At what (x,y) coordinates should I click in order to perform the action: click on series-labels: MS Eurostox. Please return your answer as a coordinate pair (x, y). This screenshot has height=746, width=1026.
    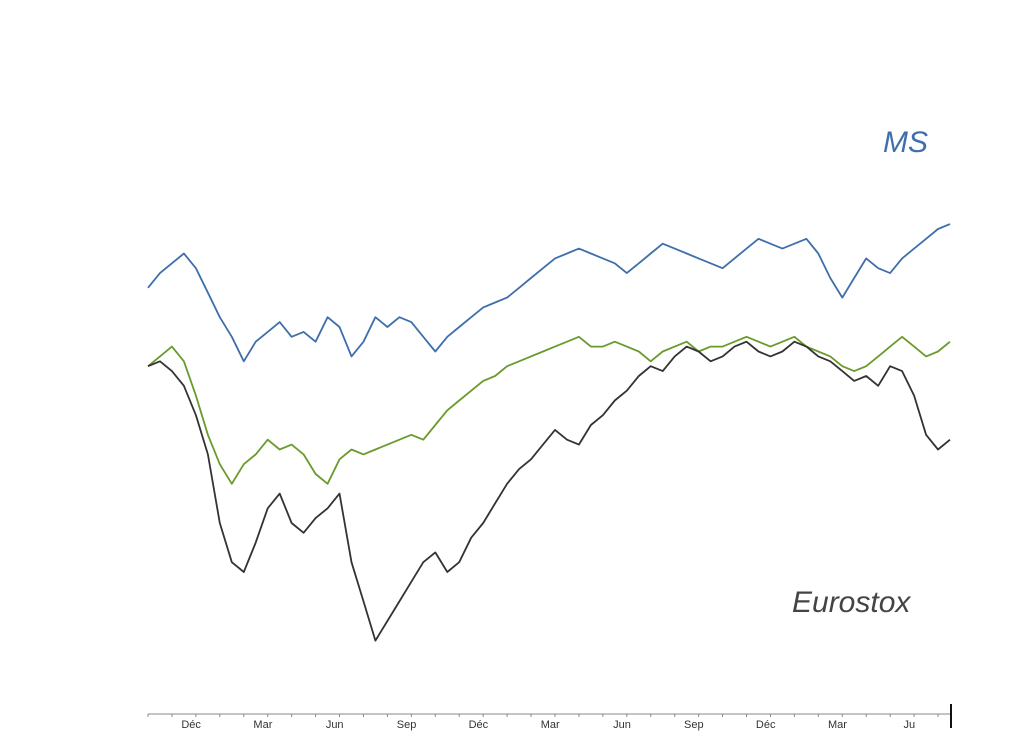
    Looking at the image, I should click on (860, 372).